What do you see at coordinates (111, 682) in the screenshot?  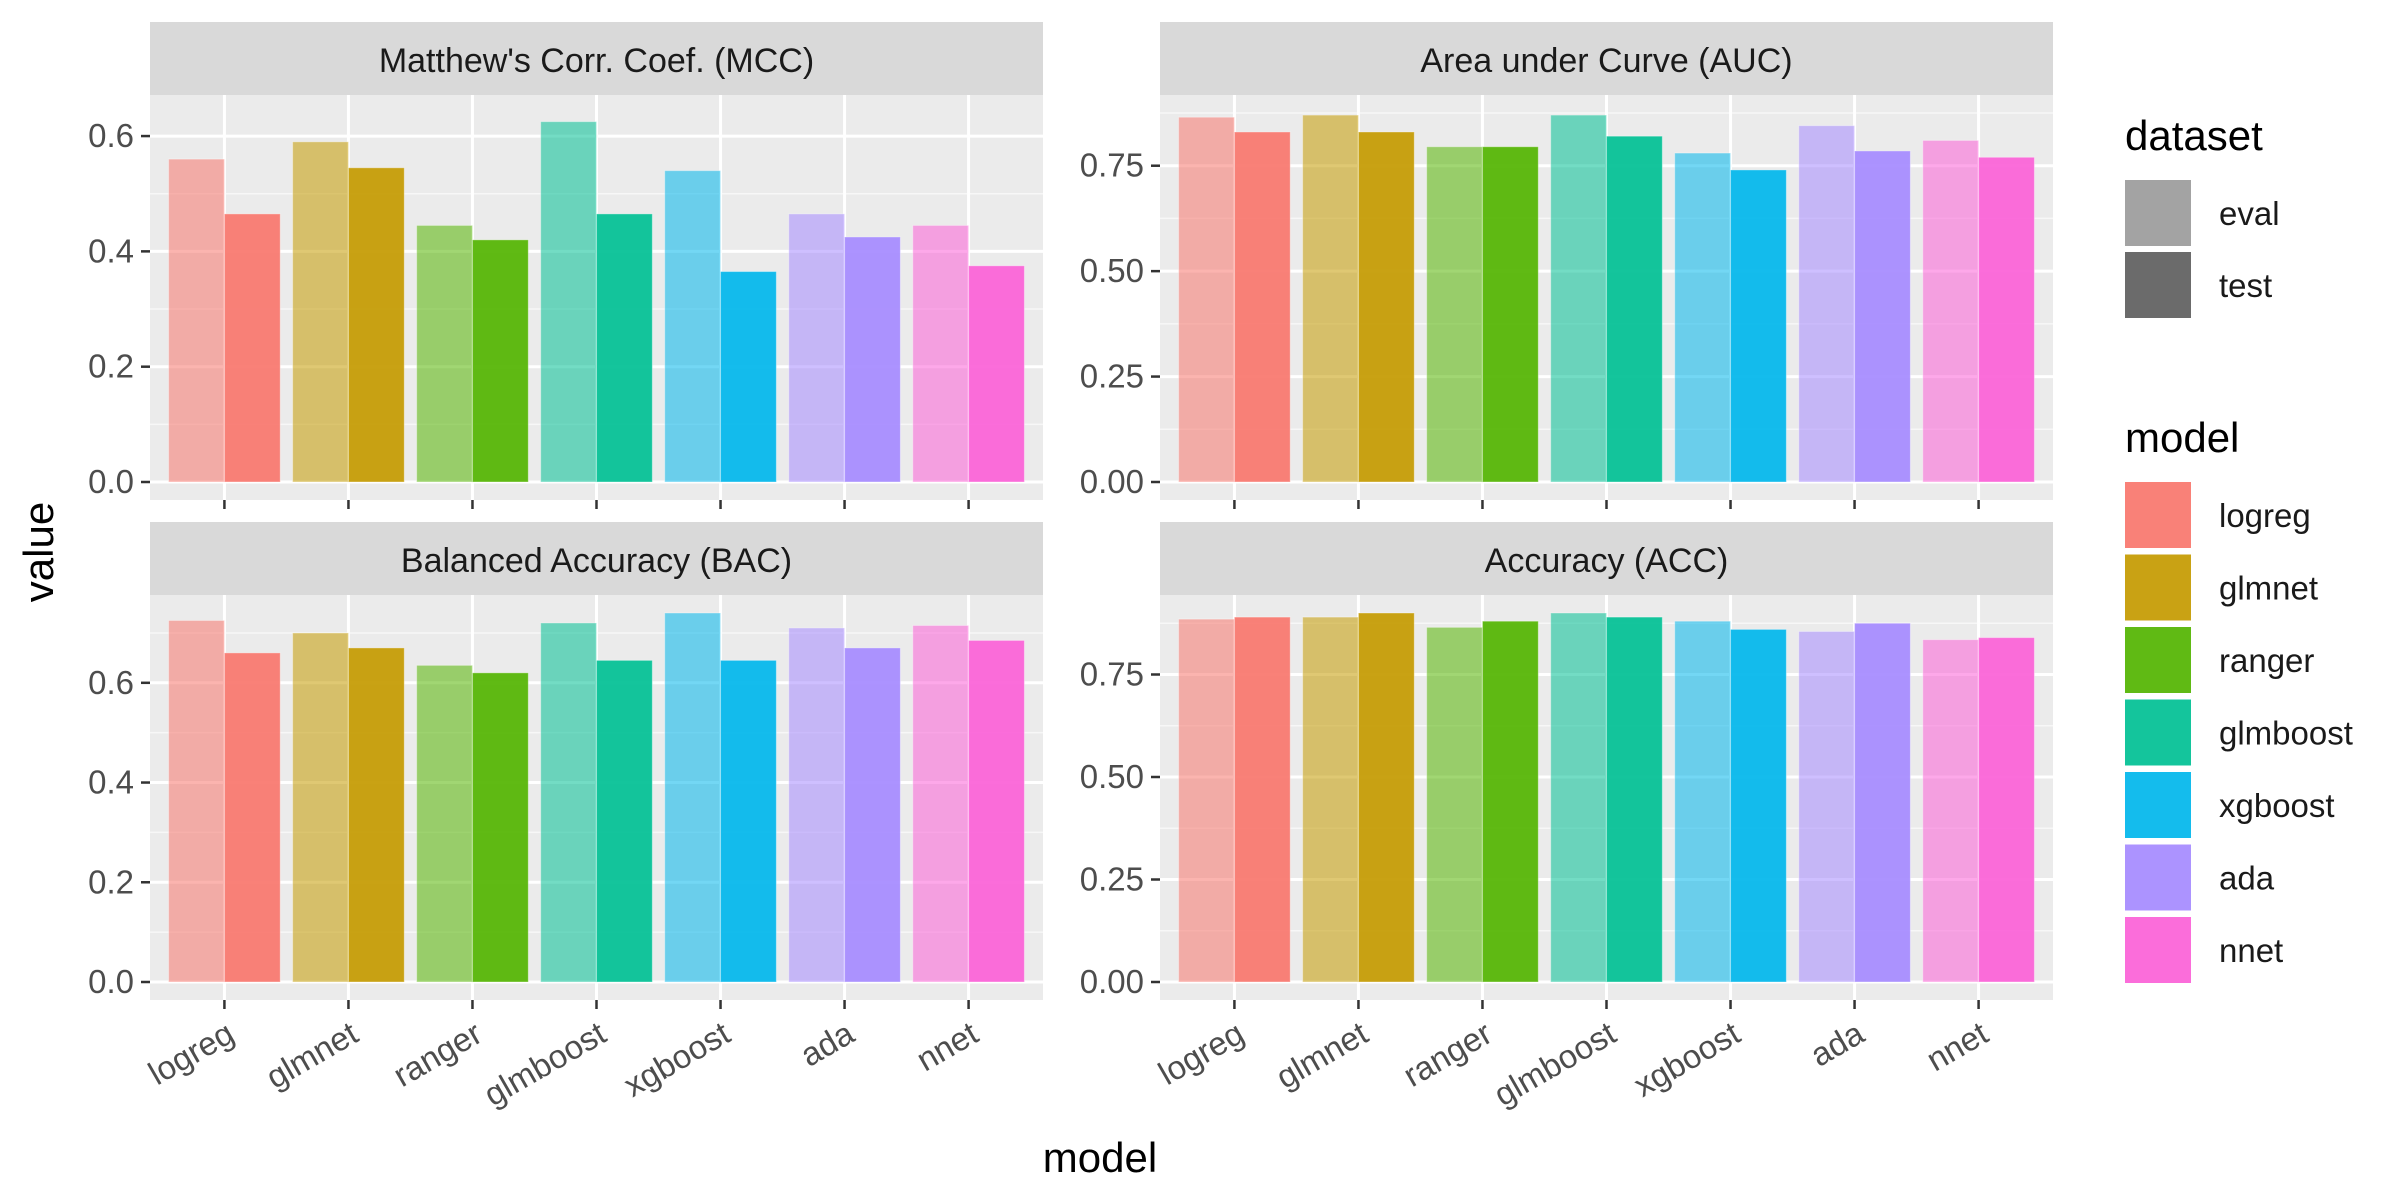 I see `y-tick-label: 0.6` at bounding box center [111, 682].